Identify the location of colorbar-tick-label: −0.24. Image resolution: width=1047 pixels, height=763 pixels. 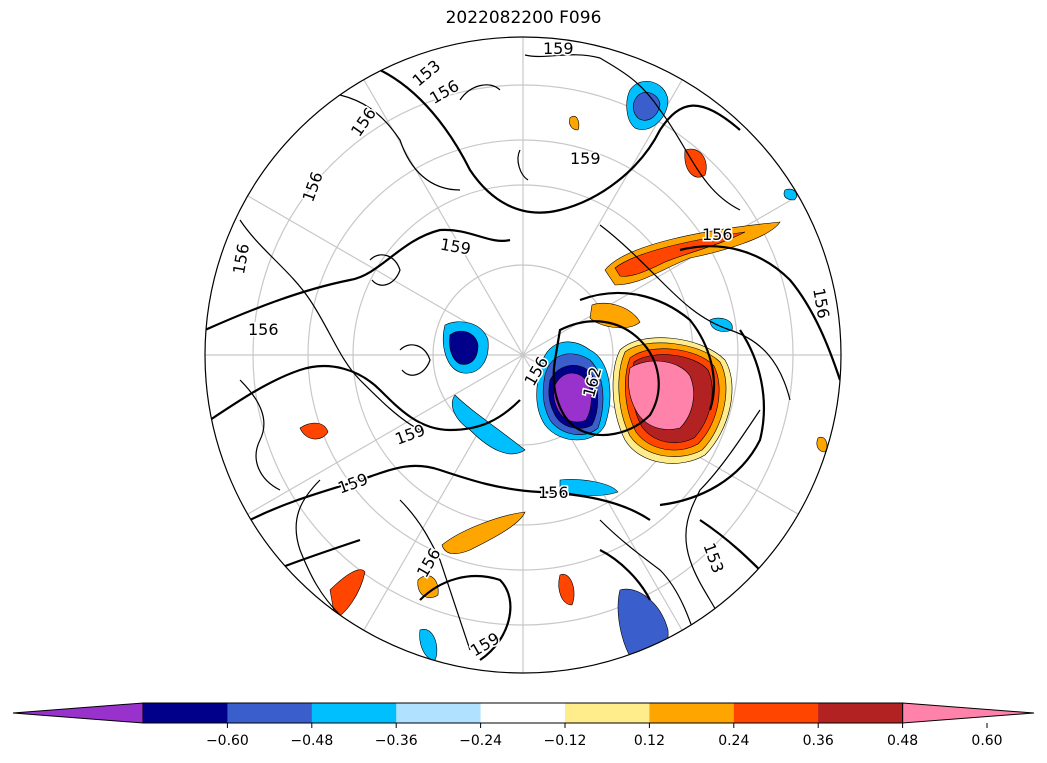
(480, 741).